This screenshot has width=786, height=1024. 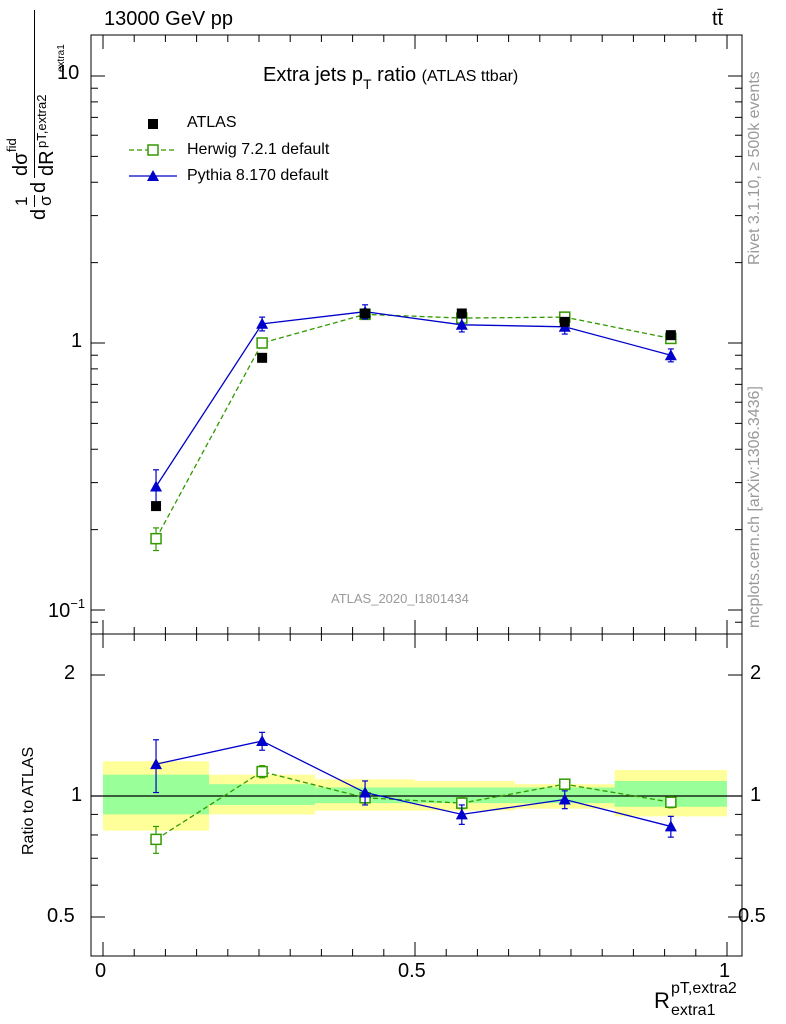 I want to click on ratio-ytick-label-0p5-right: 0.5, so click(x=752, y=916).